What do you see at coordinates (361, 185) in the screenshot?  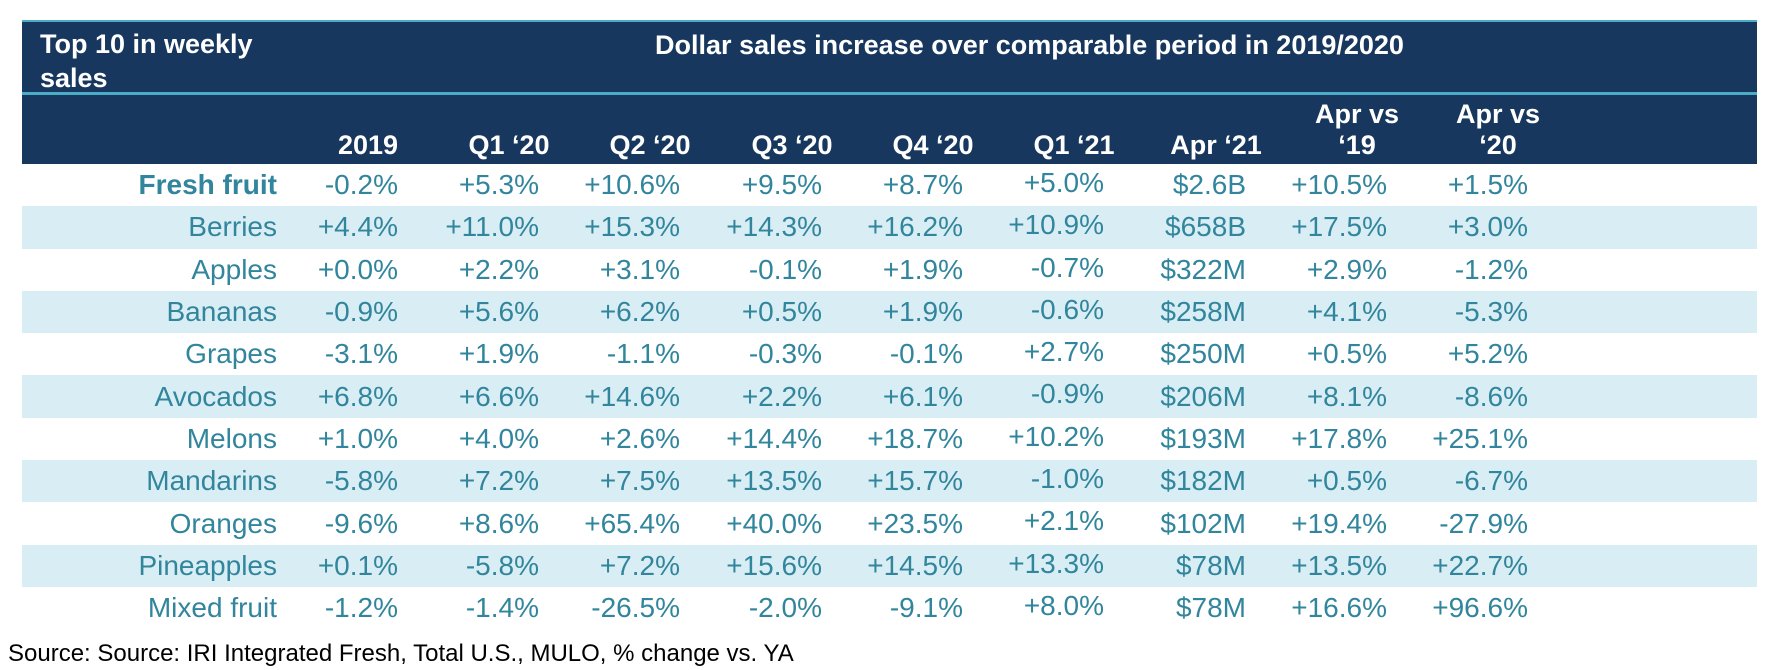 I see `table-cell: -0.2%` at bounding box center [361, 185].